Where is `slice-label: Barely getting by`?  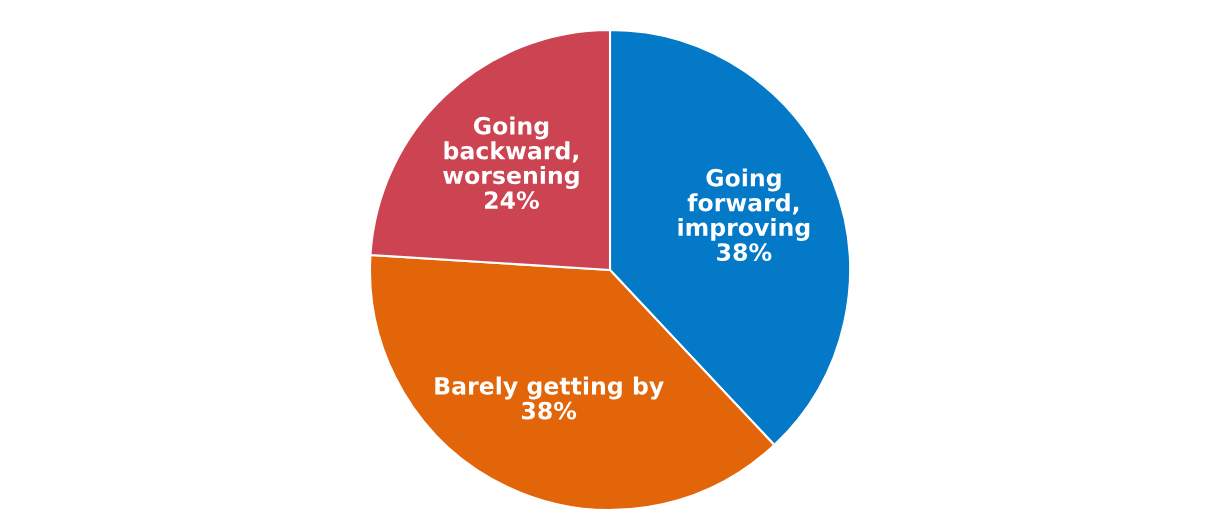
slice-label: Barely getting by is located at coordinates (549, 388).